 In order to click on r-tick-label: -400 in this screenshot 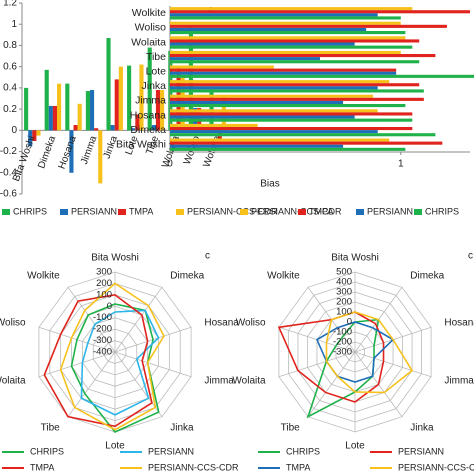, I will do `click(102, 352)`.